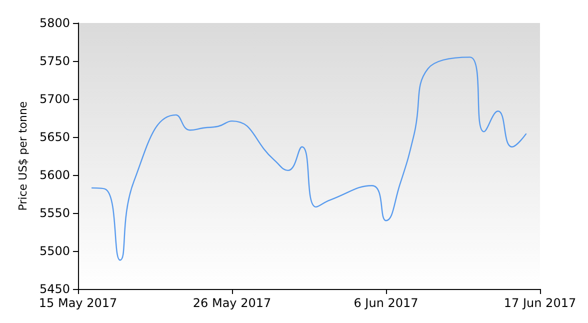 This screenshot has width=588, height=323. What do you see at coordinates (78, 303) in the screenshot?
I see `x-tick-label: 15 May 2017` at bounding box center [78, 303].